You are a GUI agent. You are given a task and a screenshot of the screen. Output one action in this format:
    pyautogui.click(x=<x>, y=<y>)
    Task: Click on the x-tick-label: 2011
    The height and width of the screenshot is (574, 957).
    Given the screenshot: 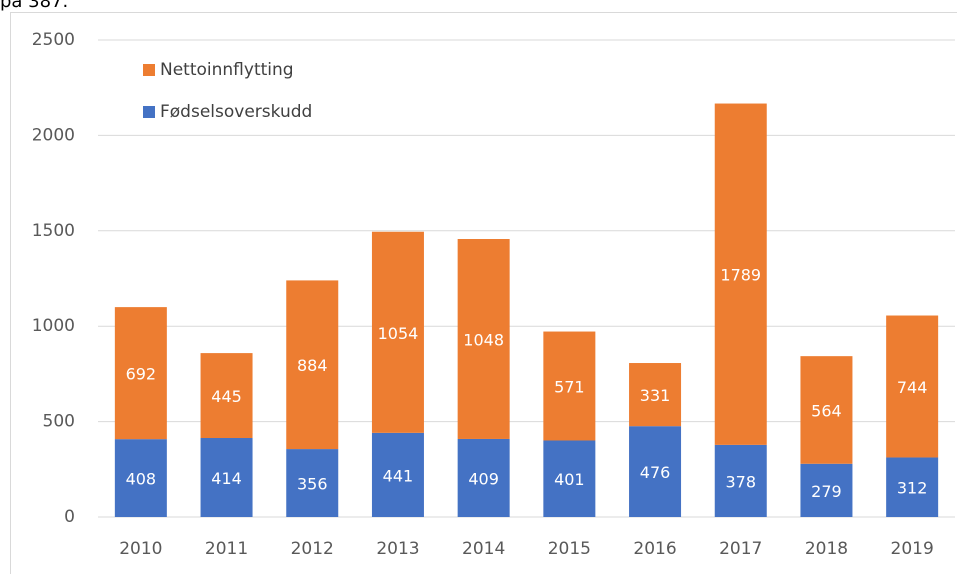 What is the action you would take?
    pyautogui.click(x=226, y=549)
    